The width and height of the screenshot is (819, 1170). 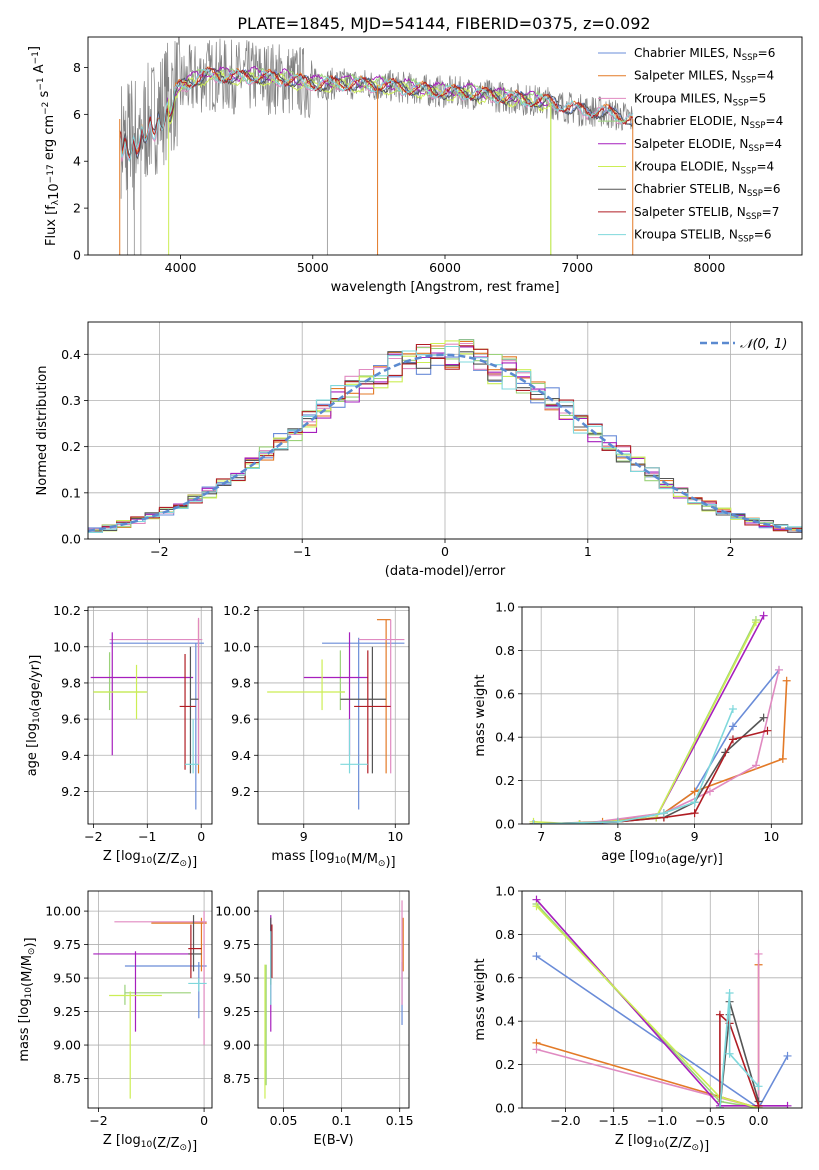 What do you see at coordinates (237, 646) in the screenshot?
I see `y-tick-label: 10.0` at bounding box center [237, 646].